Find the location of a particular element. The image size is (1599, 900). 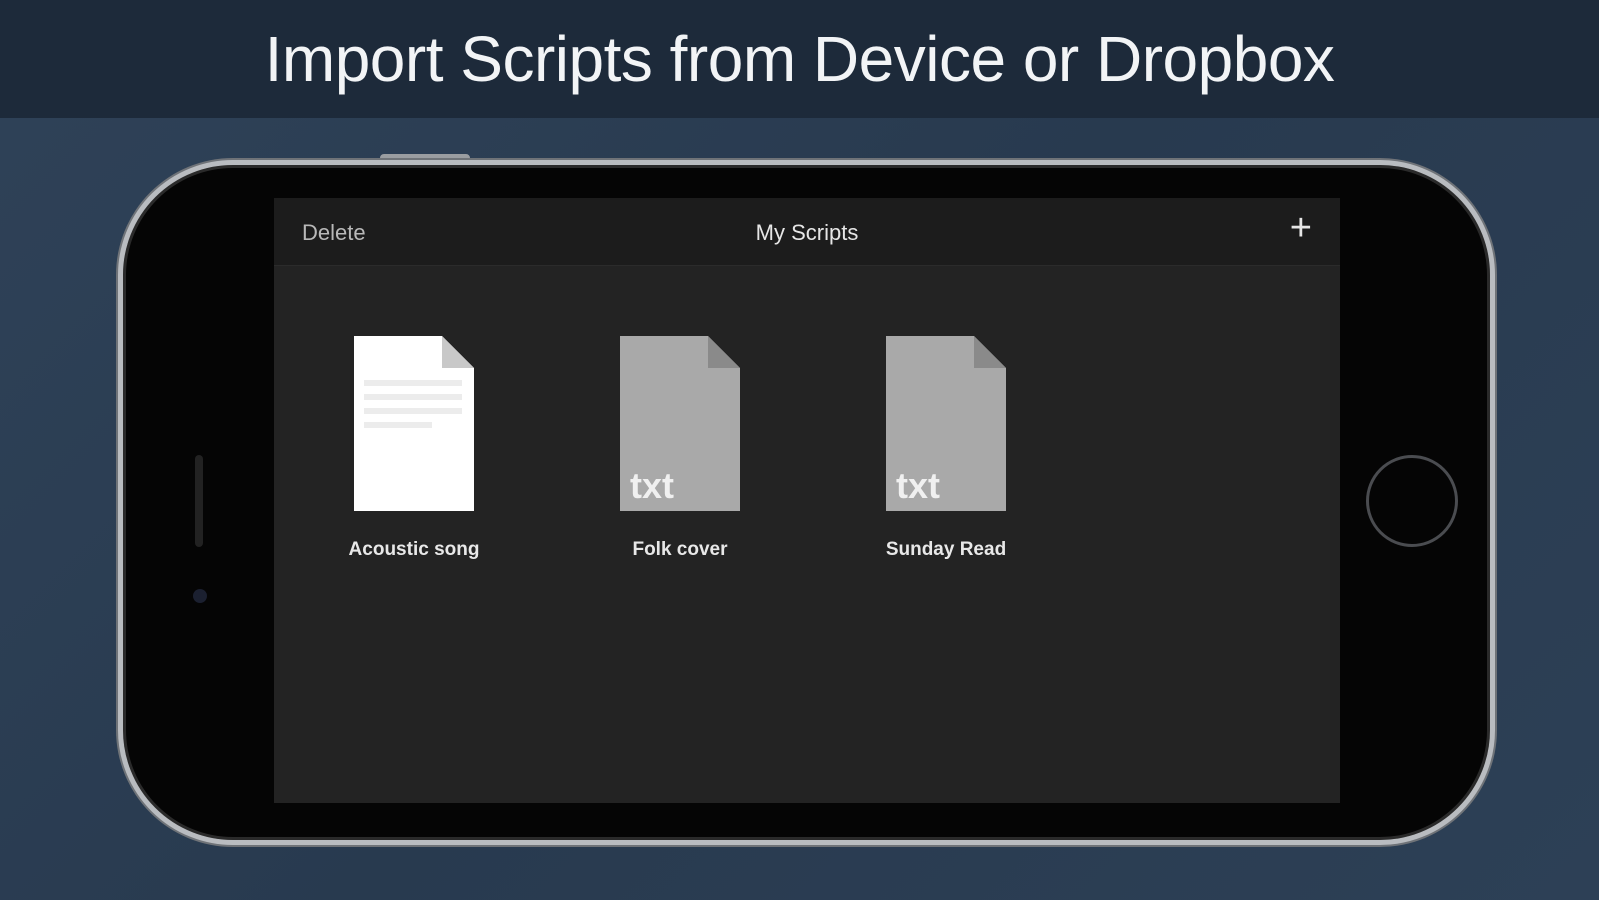

delete-button: Delete is located at coordinates (334, 232).